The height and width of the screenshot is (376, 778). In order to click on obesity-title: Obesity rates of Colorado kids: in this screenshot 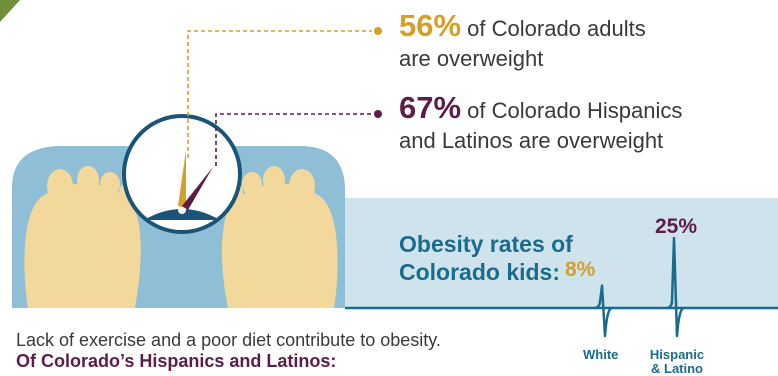, I will do `click(486, 258)`.